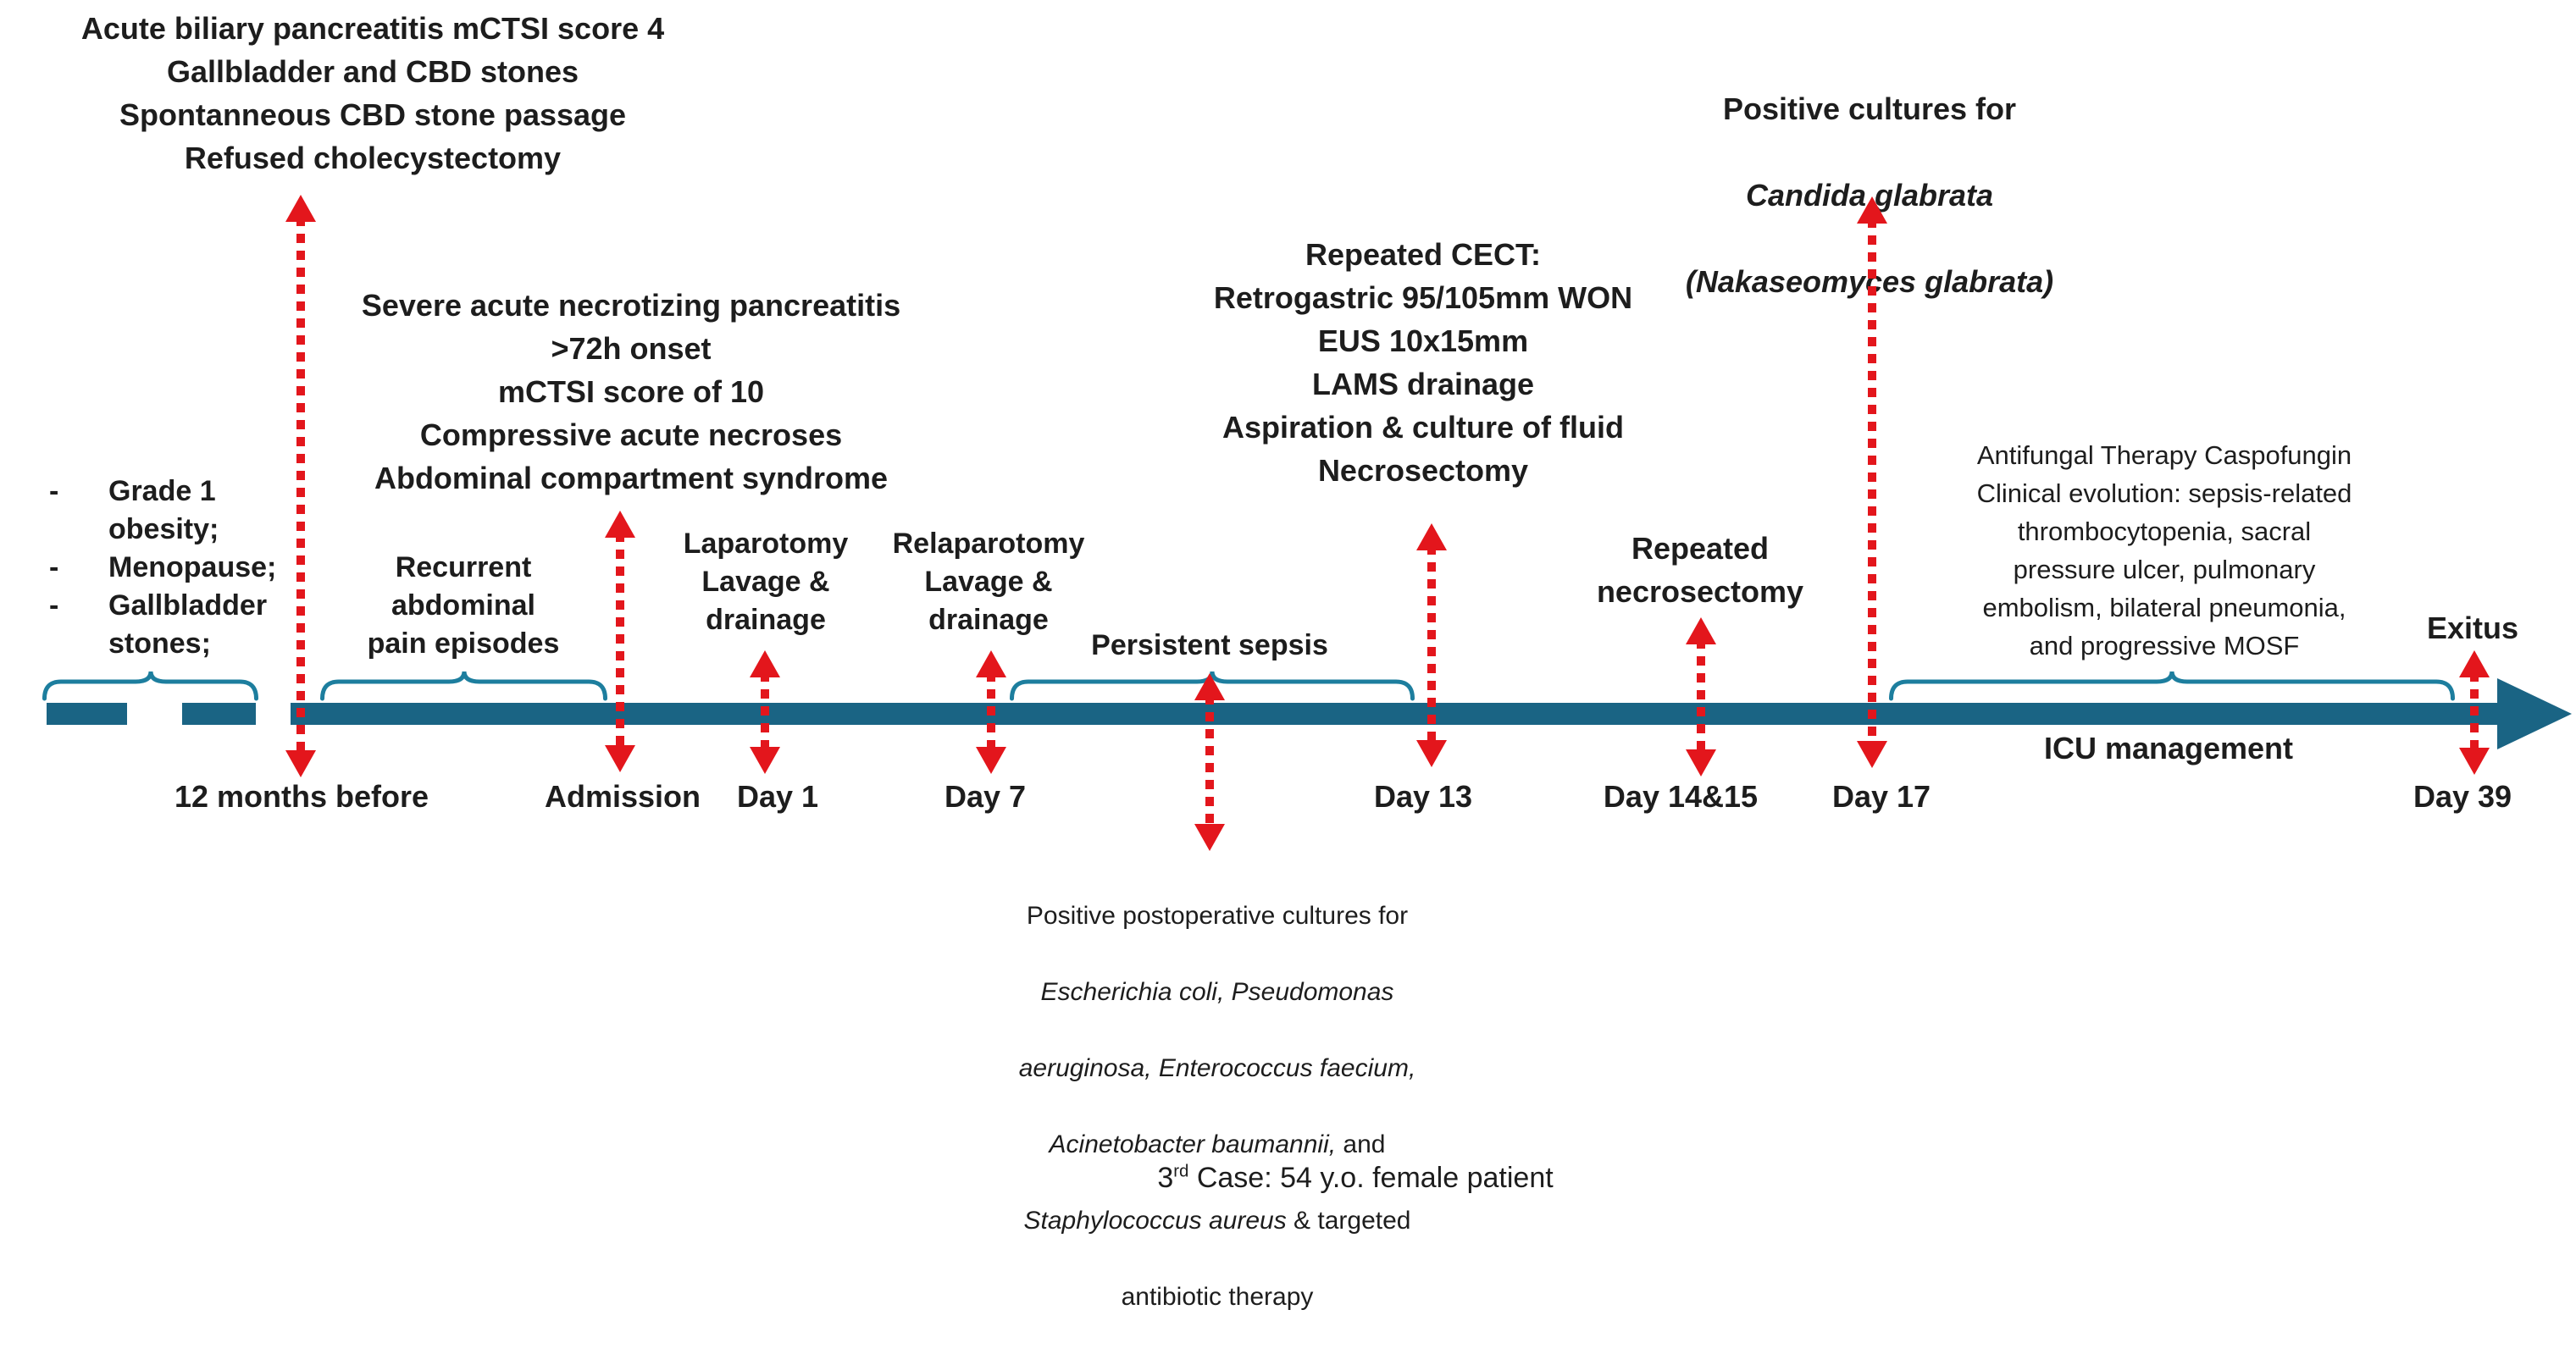 This screenshot has height=1354, width=2576. I want to click on arrow-postoperative-cultures, so click(1209, 762).